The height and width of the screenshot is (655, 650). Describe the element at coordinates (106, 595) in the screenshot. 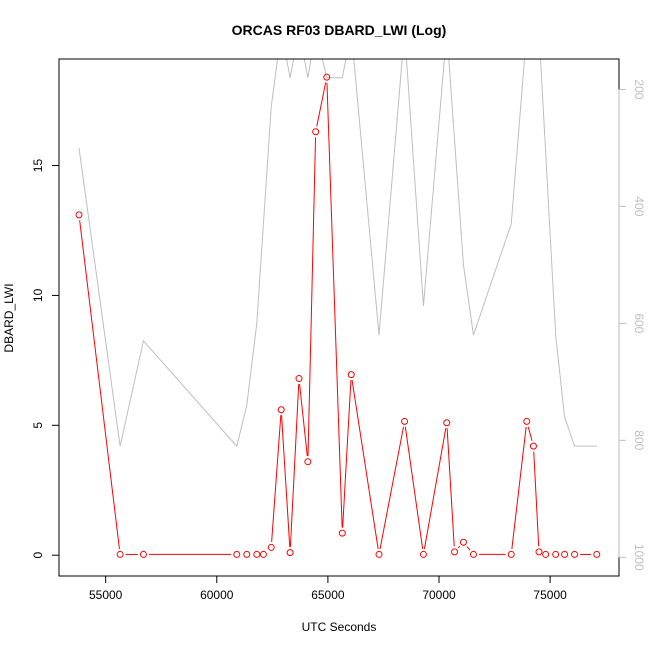

I see `x-tick-label: 55000` at that location.